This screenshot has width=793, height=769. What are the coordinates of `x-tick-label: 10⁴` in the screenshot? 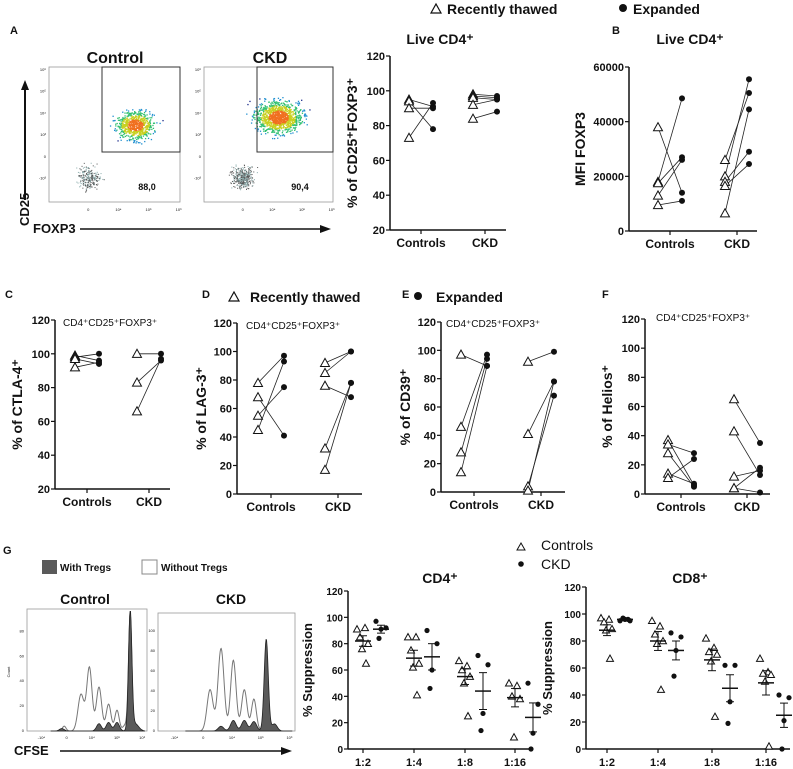 It's located at (232, 737).